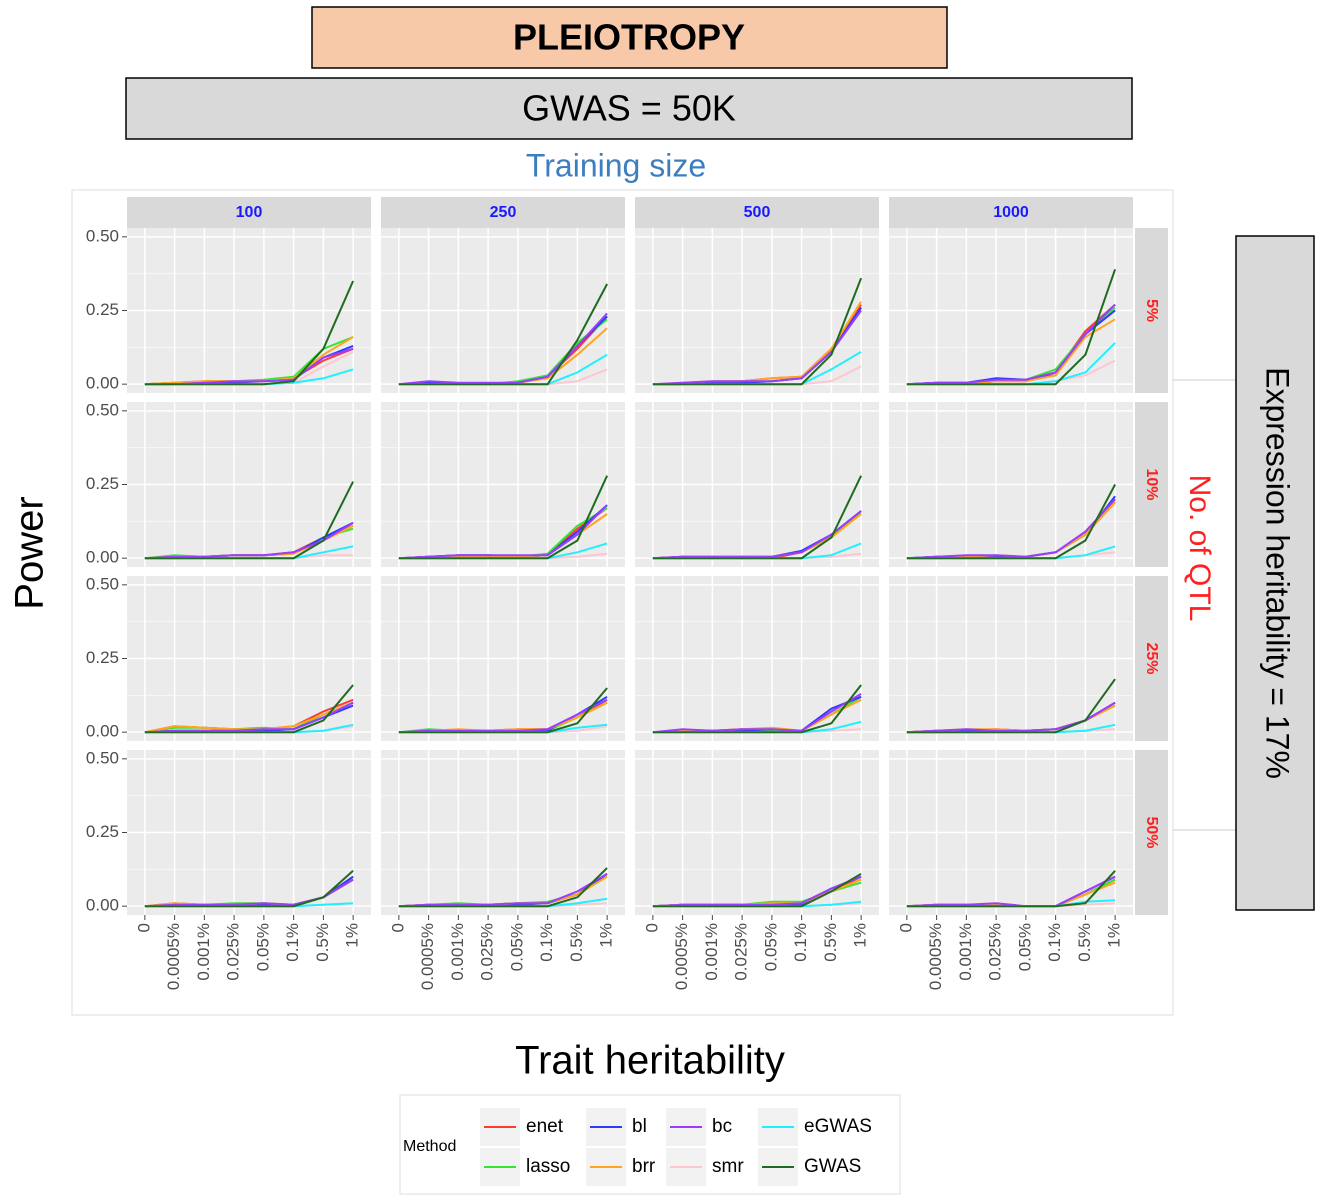 This screenshot has width=1322, height=1195. Describe the element at coordinates (832, 1166) in the screenshot. I see `legend-label: GWAS` at that location.